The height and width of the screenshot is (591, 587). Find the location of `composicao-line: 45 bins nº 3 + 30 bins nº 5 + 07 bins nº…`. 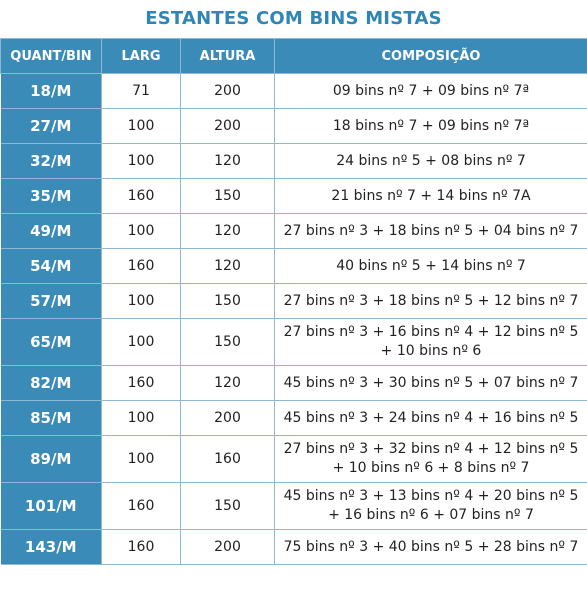

composicao-line: 45 bins nº 3 + 30 bins nº 5 + 07 bins nº… is located at coordinates (431, 383).